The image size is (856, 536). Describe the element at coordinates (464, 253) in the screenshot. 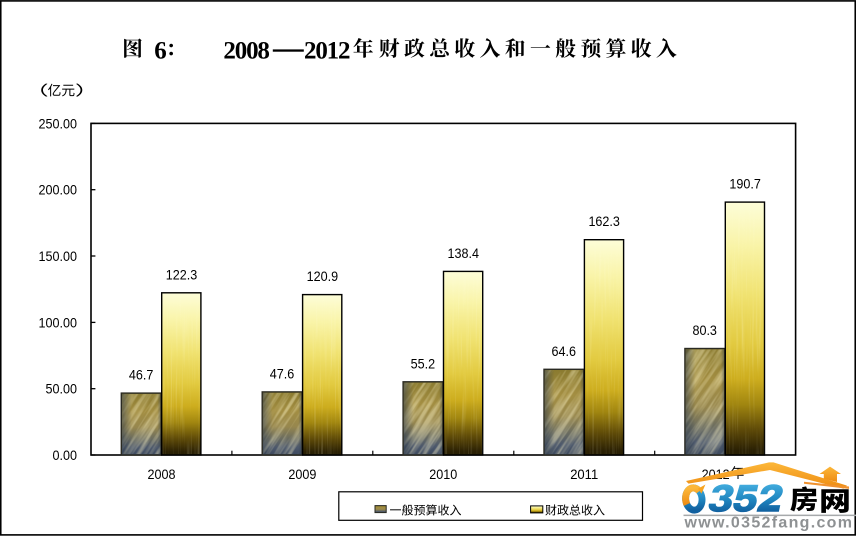

I see `svg-text: 138.4` at that location.